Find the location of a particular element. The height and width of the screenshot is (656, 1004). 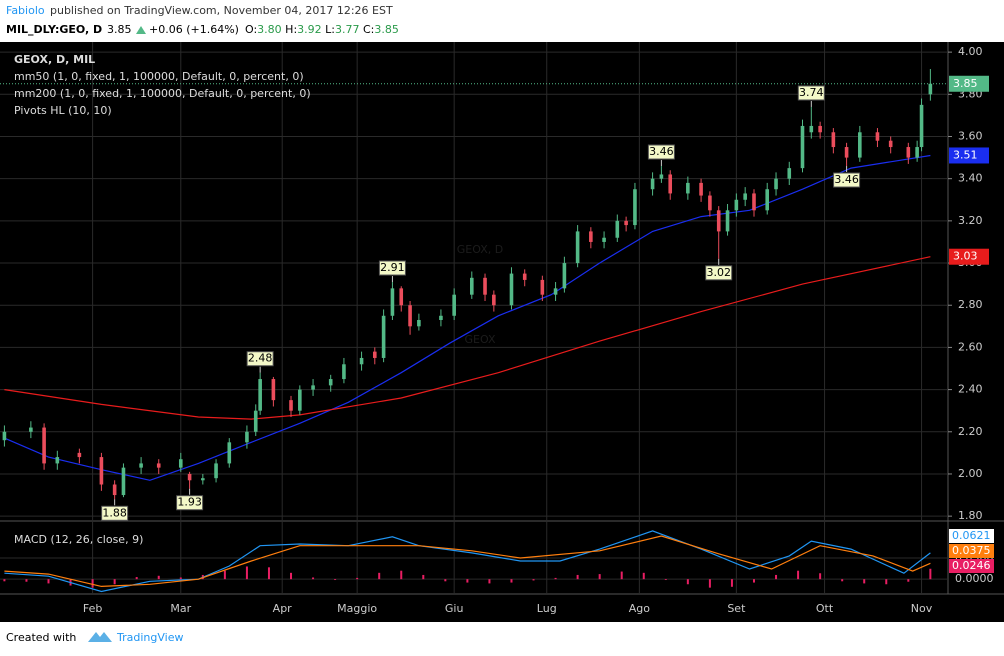

x-tick-label: Mar is located at coordinates (180, 608).